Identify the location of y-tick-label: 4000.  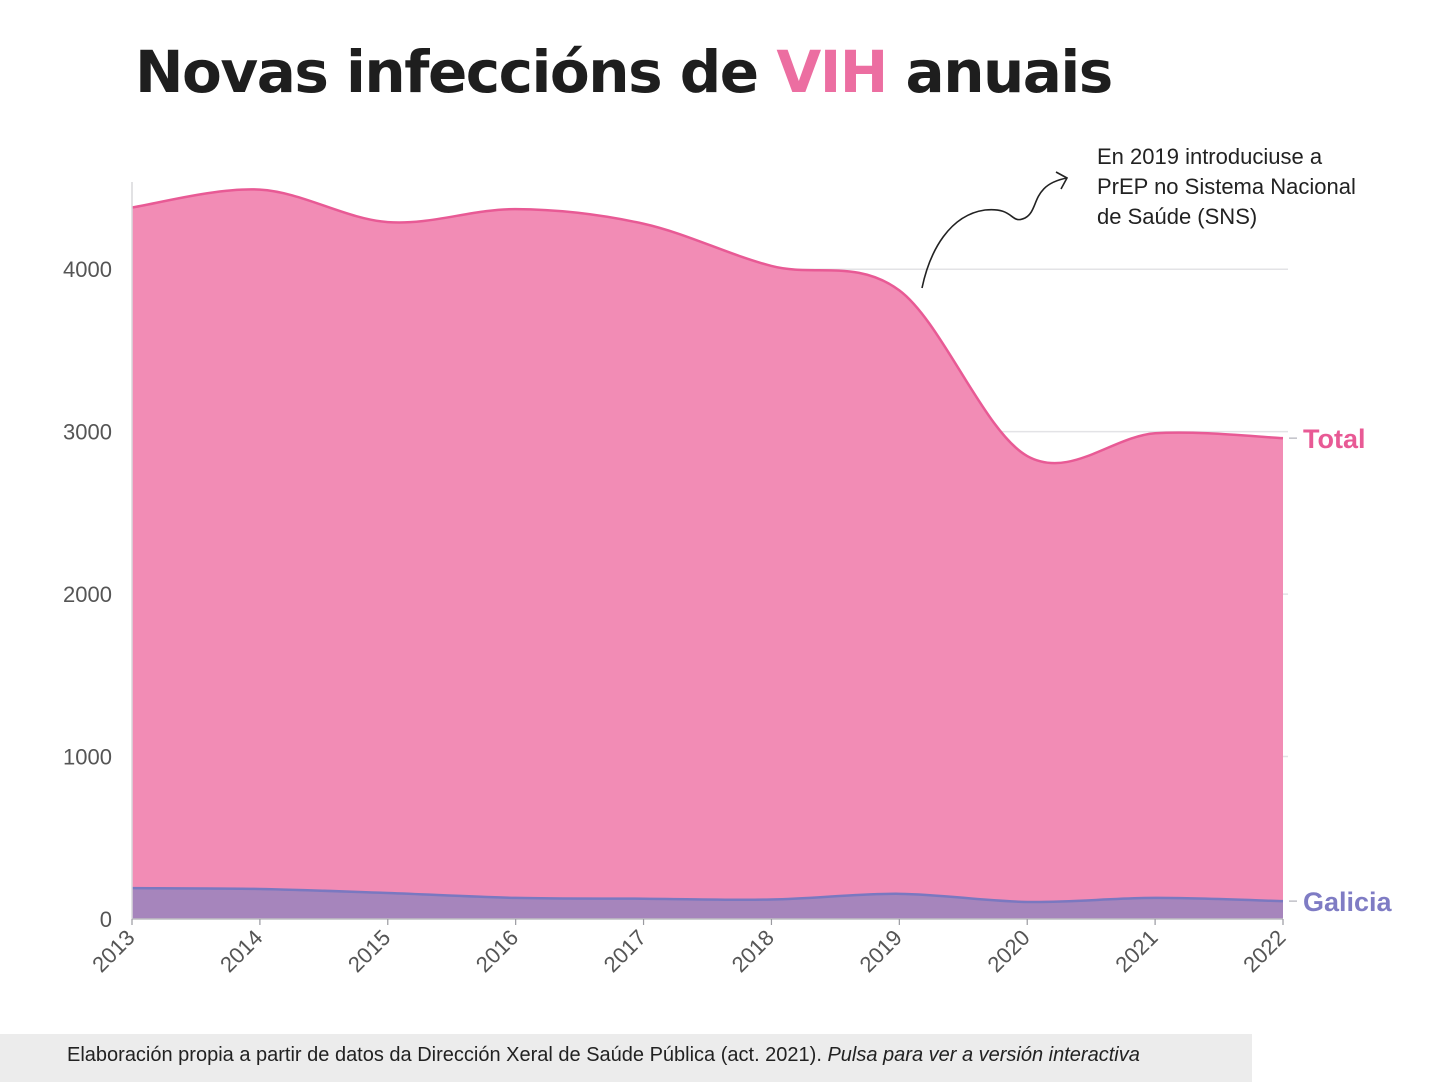
(87, 269).